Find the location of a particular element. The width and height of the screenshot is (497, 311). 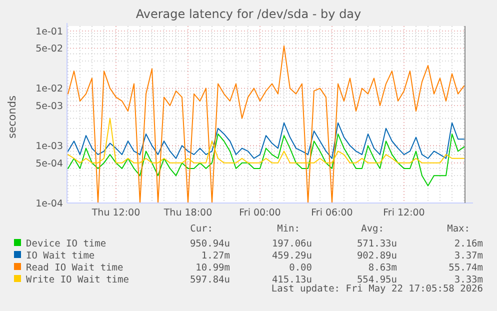

text: 1.27m is located at coordinates (215, 256).